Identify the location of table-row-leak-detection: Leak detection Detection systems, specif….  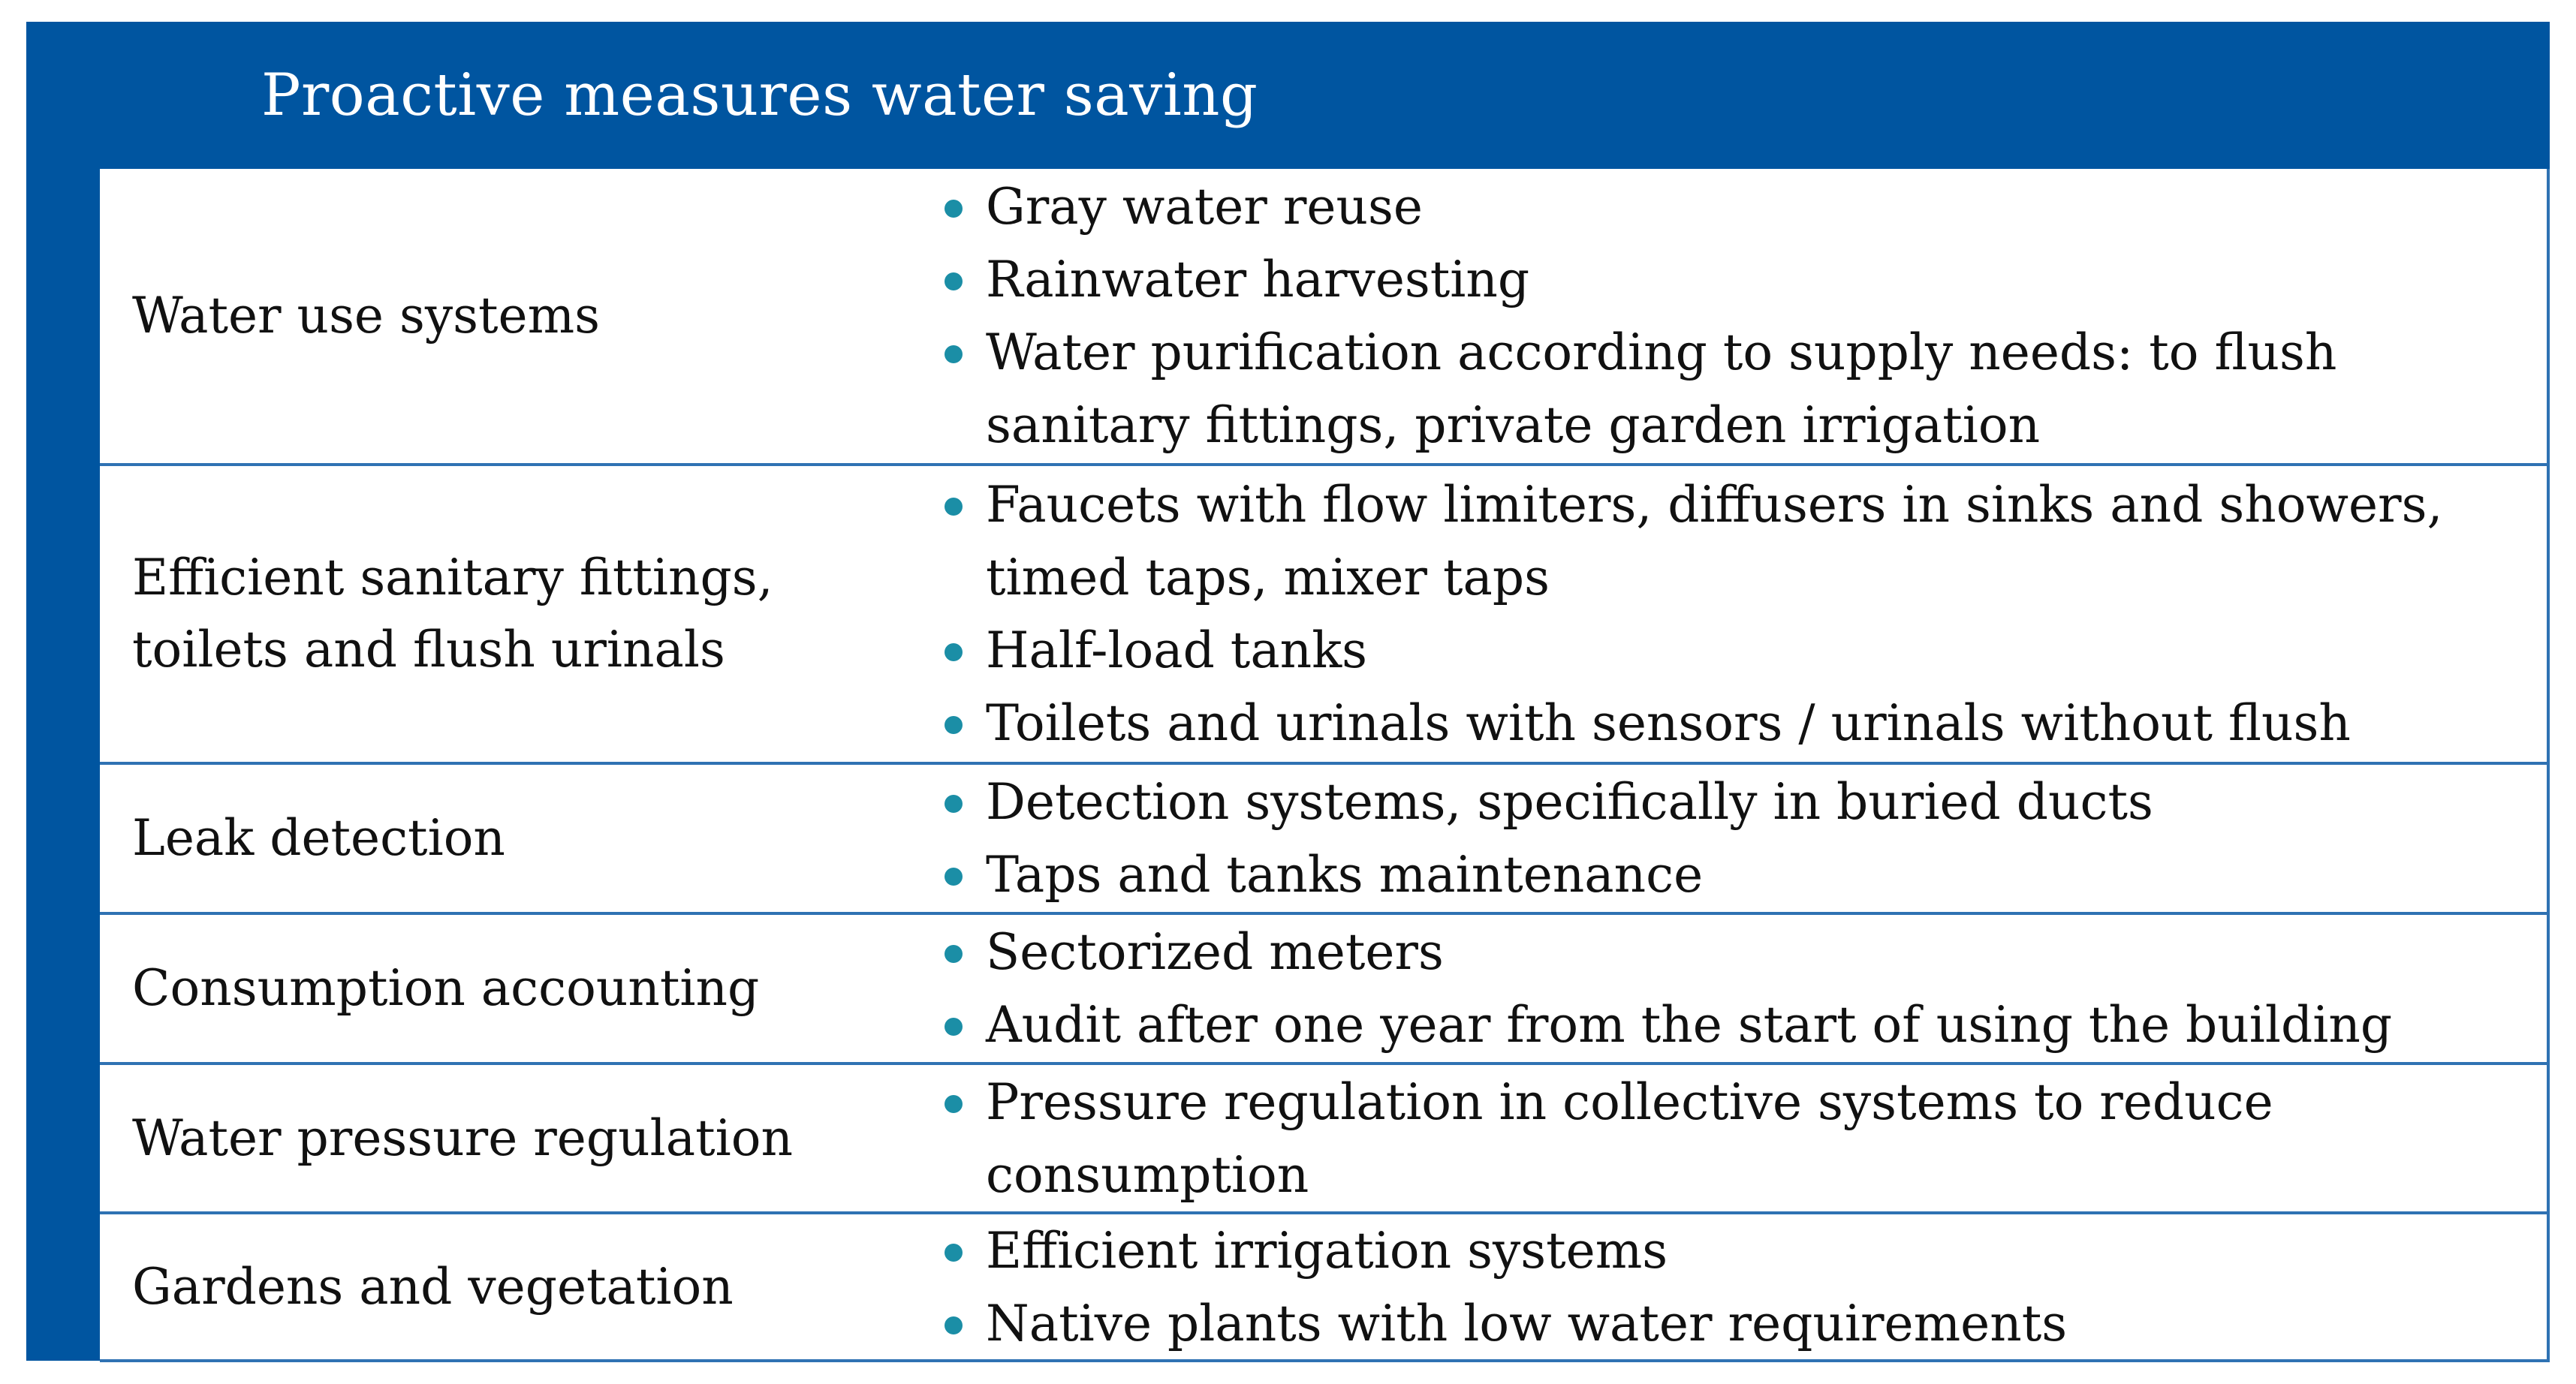
(1323, 837).